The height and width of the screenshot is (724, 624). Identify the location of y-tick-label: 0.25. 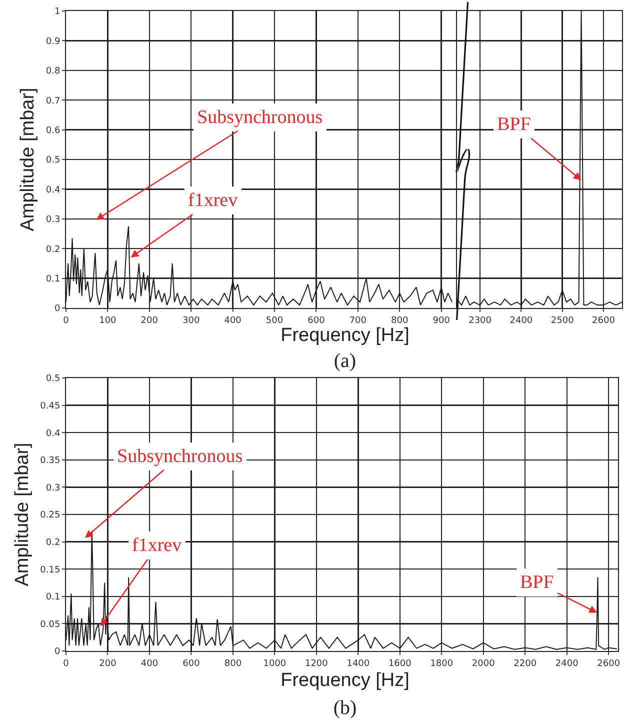
(50, 515).